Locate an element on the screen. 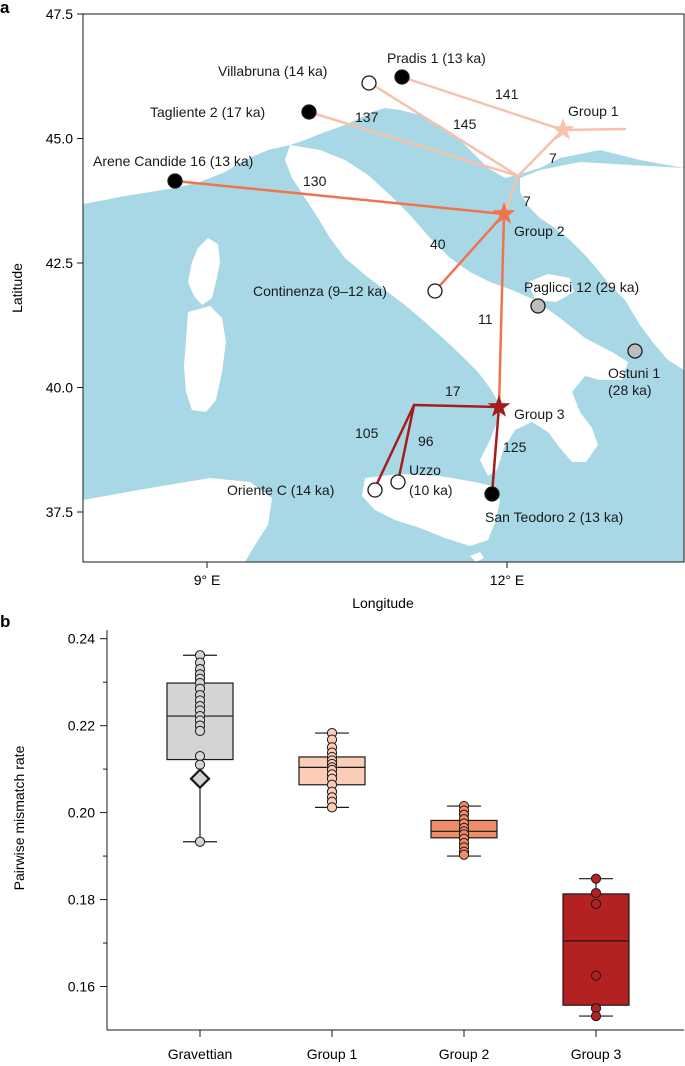 The width and height of the screenshot is (685, 1066). site-label-tagliente: Tagliente 2 (17 ka) is located at coordinates (207, 112).